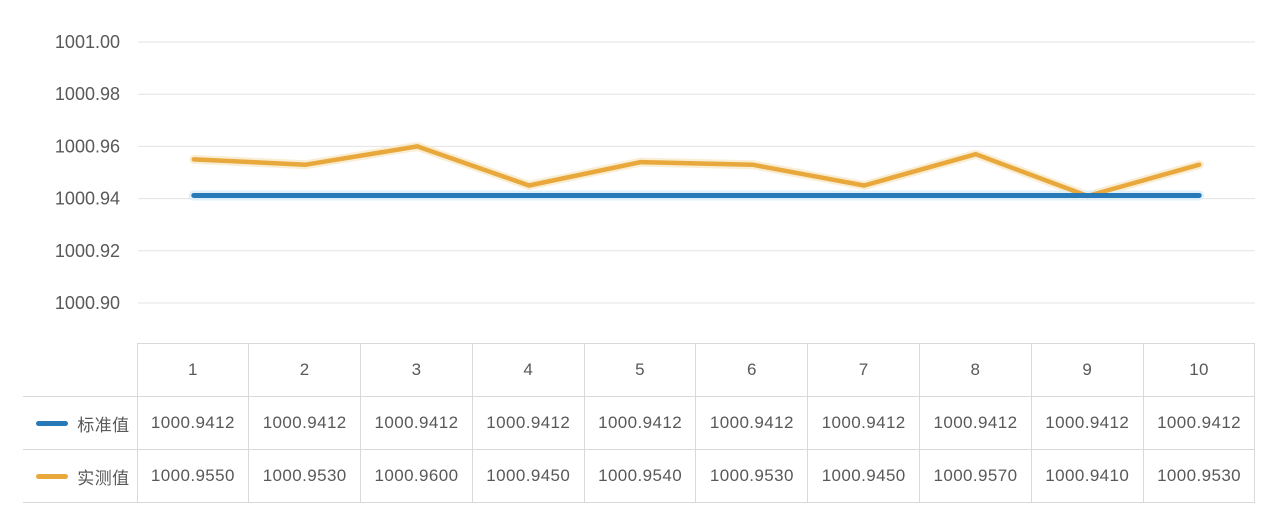 This screenshot has height=530, width=1280. What do you see at coordinates (193, 476) in the screenshot?
I see `table-cell: 1000.9550` at bounding box center [193, 476].